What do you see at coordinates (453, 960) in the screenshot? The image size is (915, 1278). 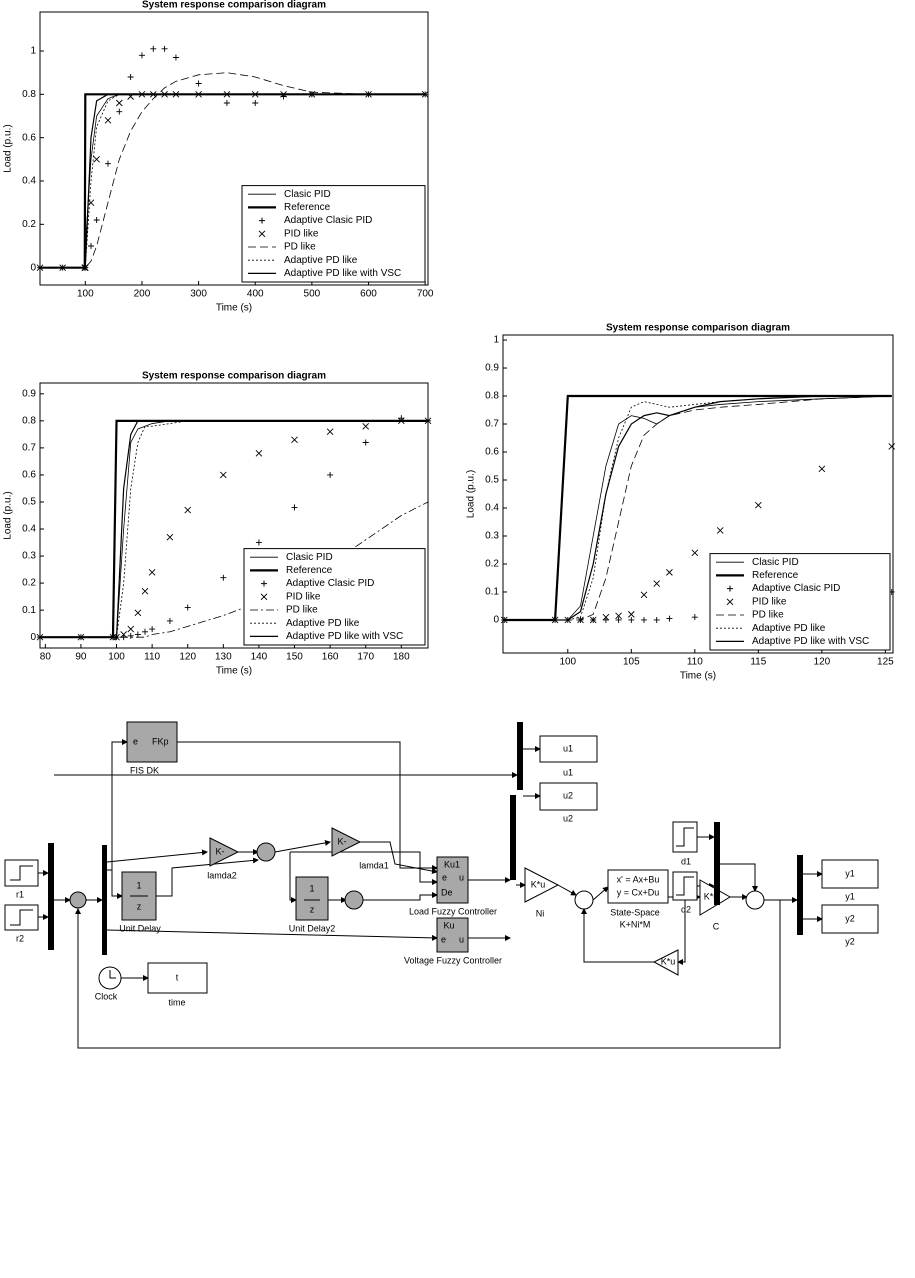 I see `block-label: Voltage Fuzzy Controller` at bounding box center [453, 960].